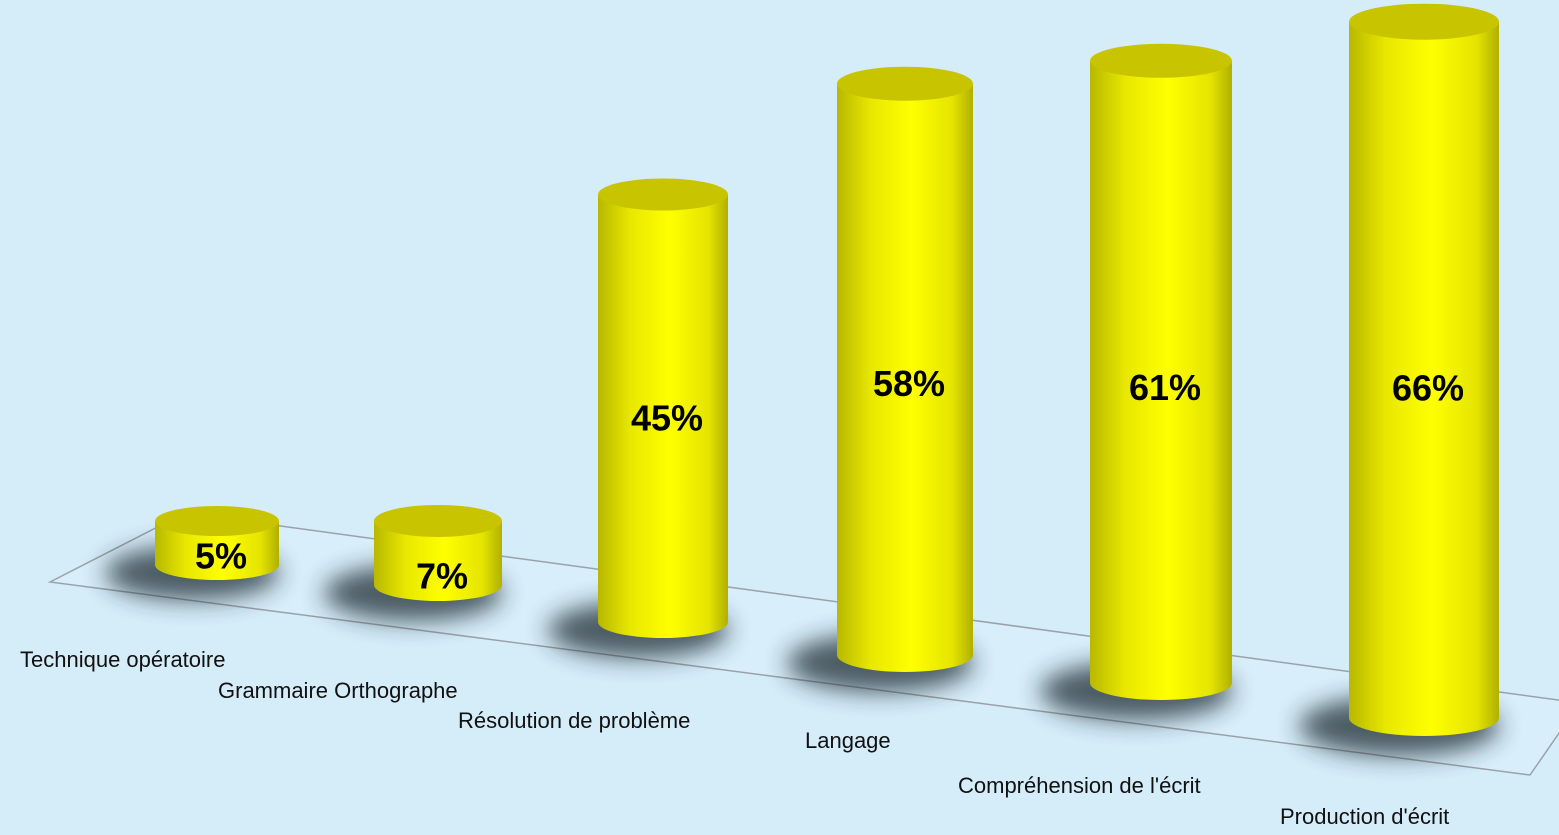 This screenshot has width=1559, height=835. Describe the element at coordinates (221, 556) in the screenshot. I see `value-label: 5%` at that location.